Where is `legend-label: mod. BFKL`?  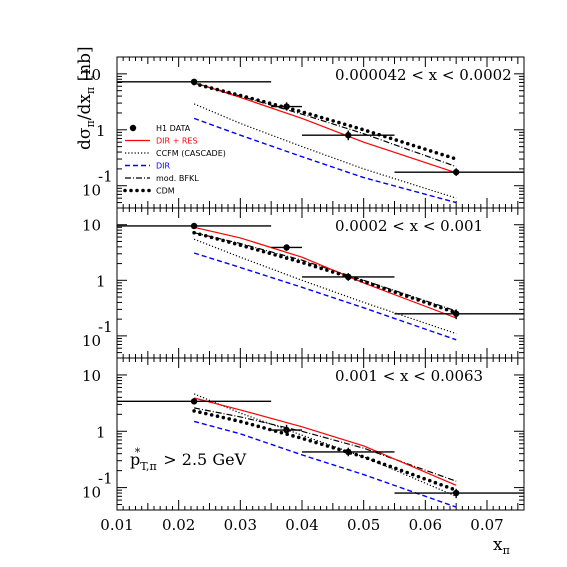 legend-label: mod. BFKL is located at coordinates (177, 178).